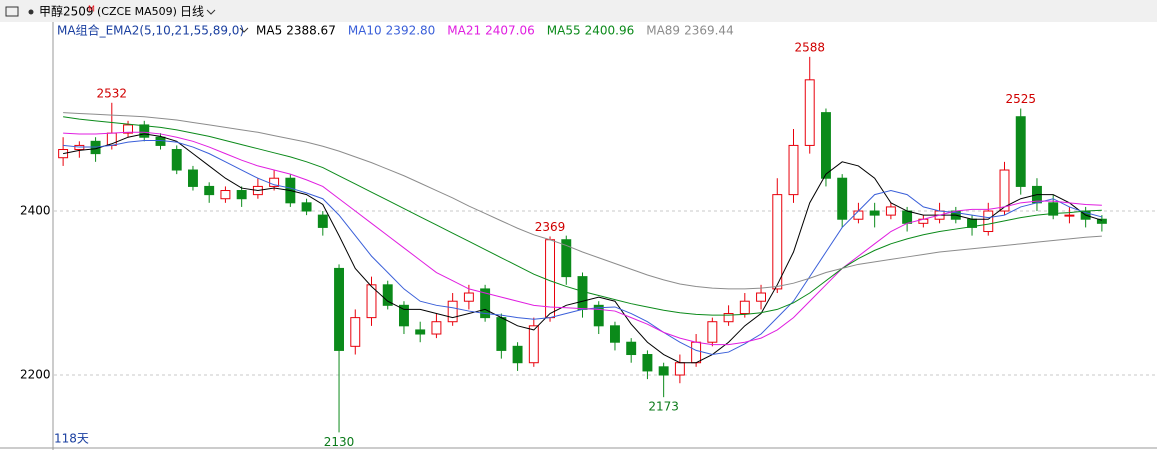 The image size is (1157, 450). I want to click on legend-name: MA89, so click(663, 31).